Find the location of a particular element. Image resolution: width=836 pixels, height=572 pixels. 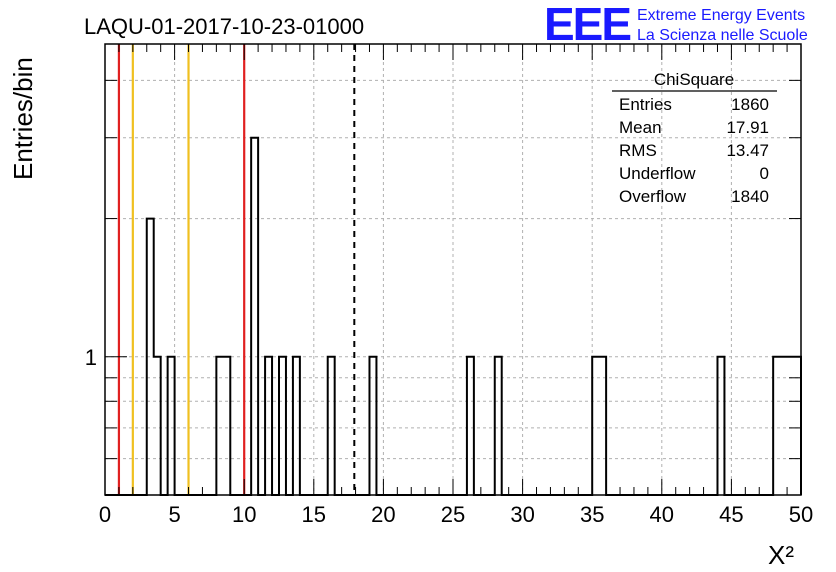

y-axis-label: Entries/bin is located at coordinates (23, 118).